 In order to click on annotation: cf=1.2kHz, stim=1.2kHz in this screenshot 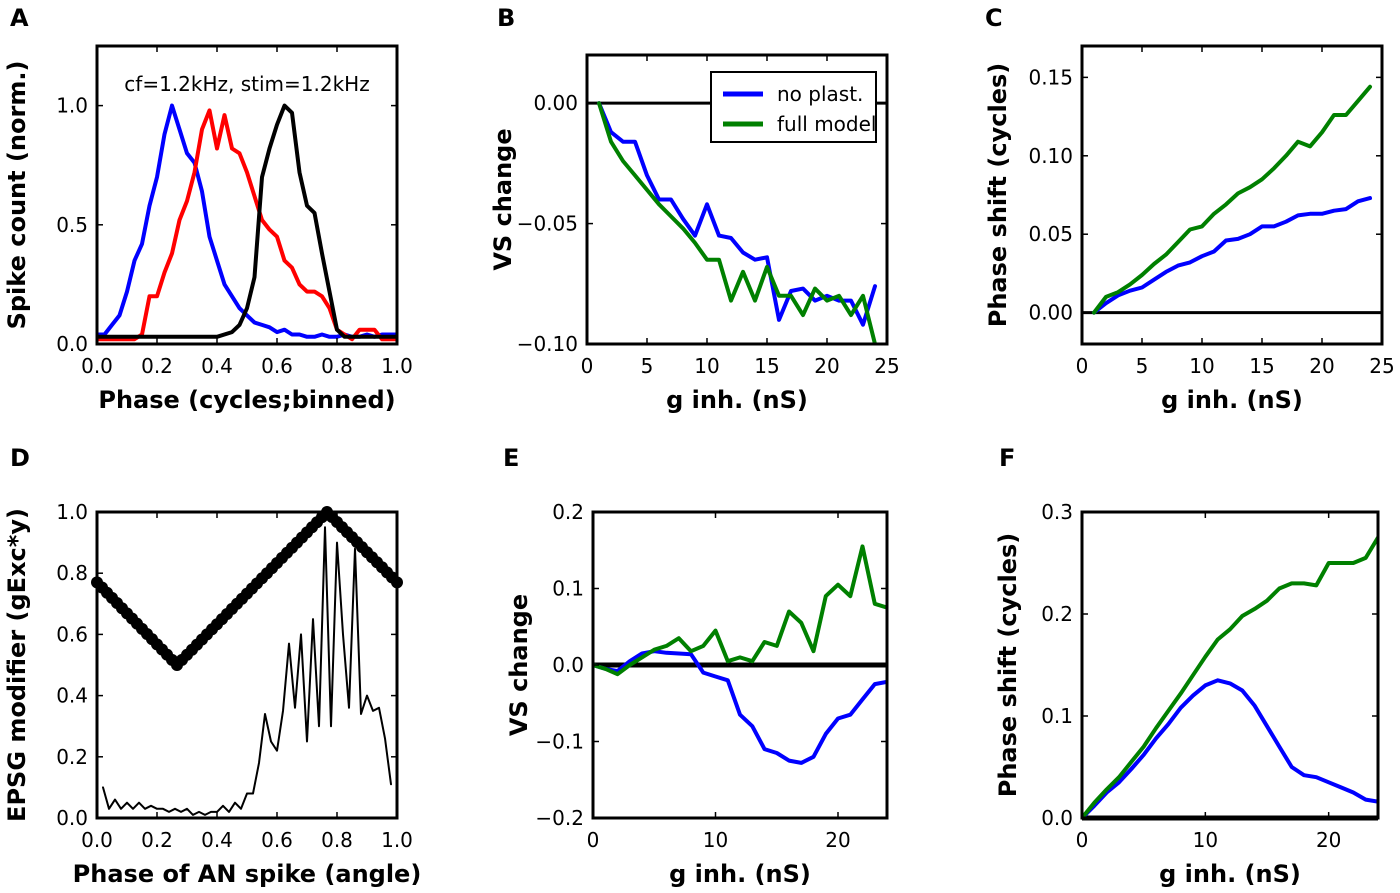, I will do `click(246, 84)`.